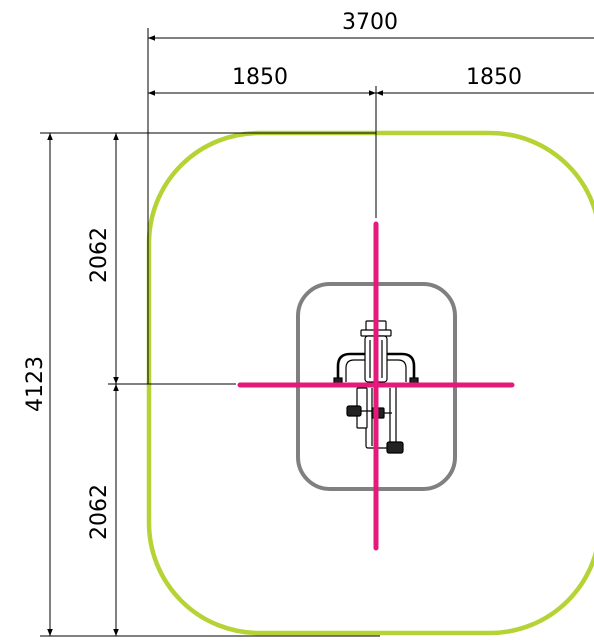 This screenshot has width=594, height=642. I want to click on dimension-half-depth-top: 2062, so click(103, 258).